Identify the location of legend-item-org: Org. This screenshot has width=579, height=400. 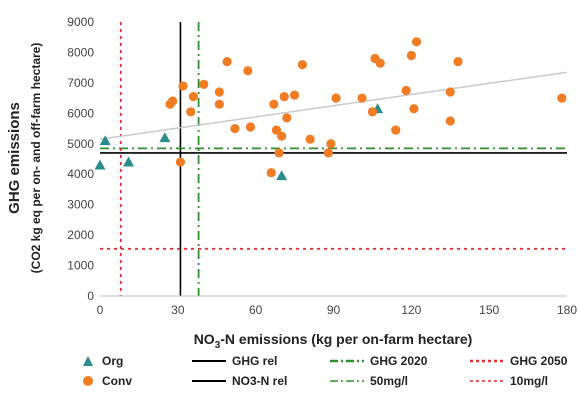
(102, 361).